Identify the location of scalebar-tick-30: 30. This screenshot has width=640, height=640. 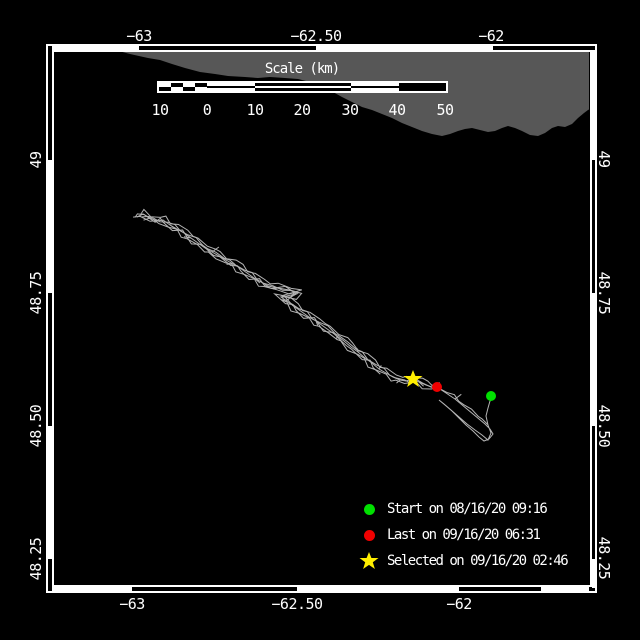
(350, 110).